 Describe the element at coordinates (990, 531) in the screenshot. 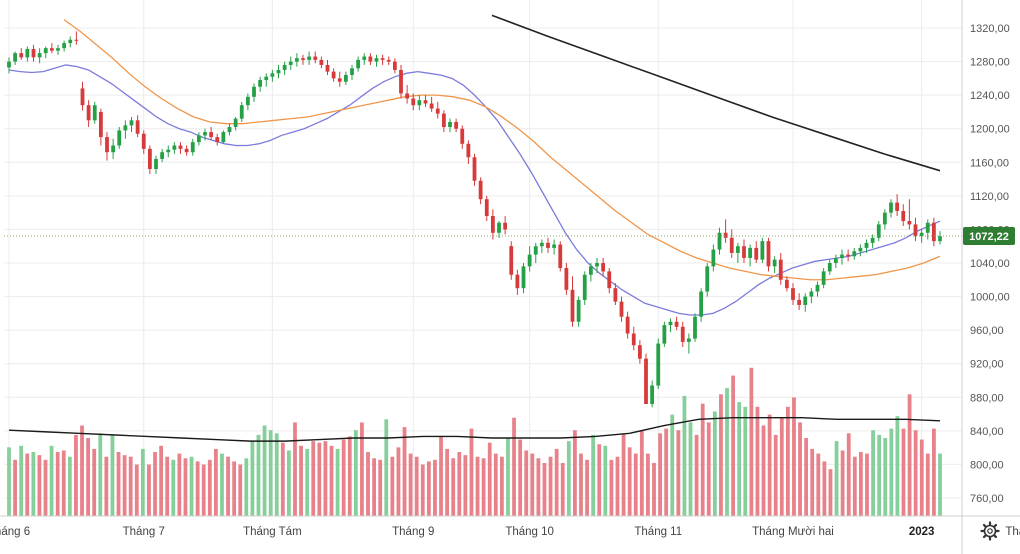

I see `settings-button` at that location.